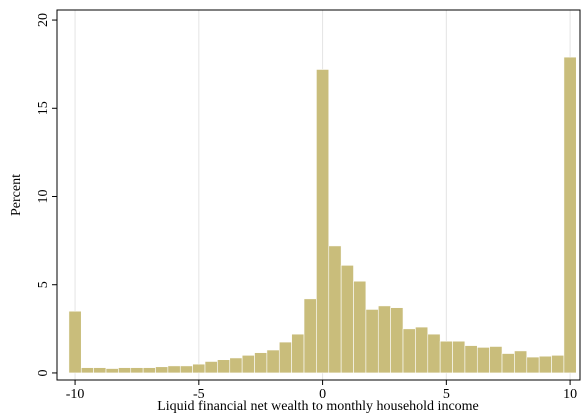 This screenshot has width=581, height=417. Describe the element at coordinates (43, 196) in the screenshot. I see `y-tick-label: 10` at that location.